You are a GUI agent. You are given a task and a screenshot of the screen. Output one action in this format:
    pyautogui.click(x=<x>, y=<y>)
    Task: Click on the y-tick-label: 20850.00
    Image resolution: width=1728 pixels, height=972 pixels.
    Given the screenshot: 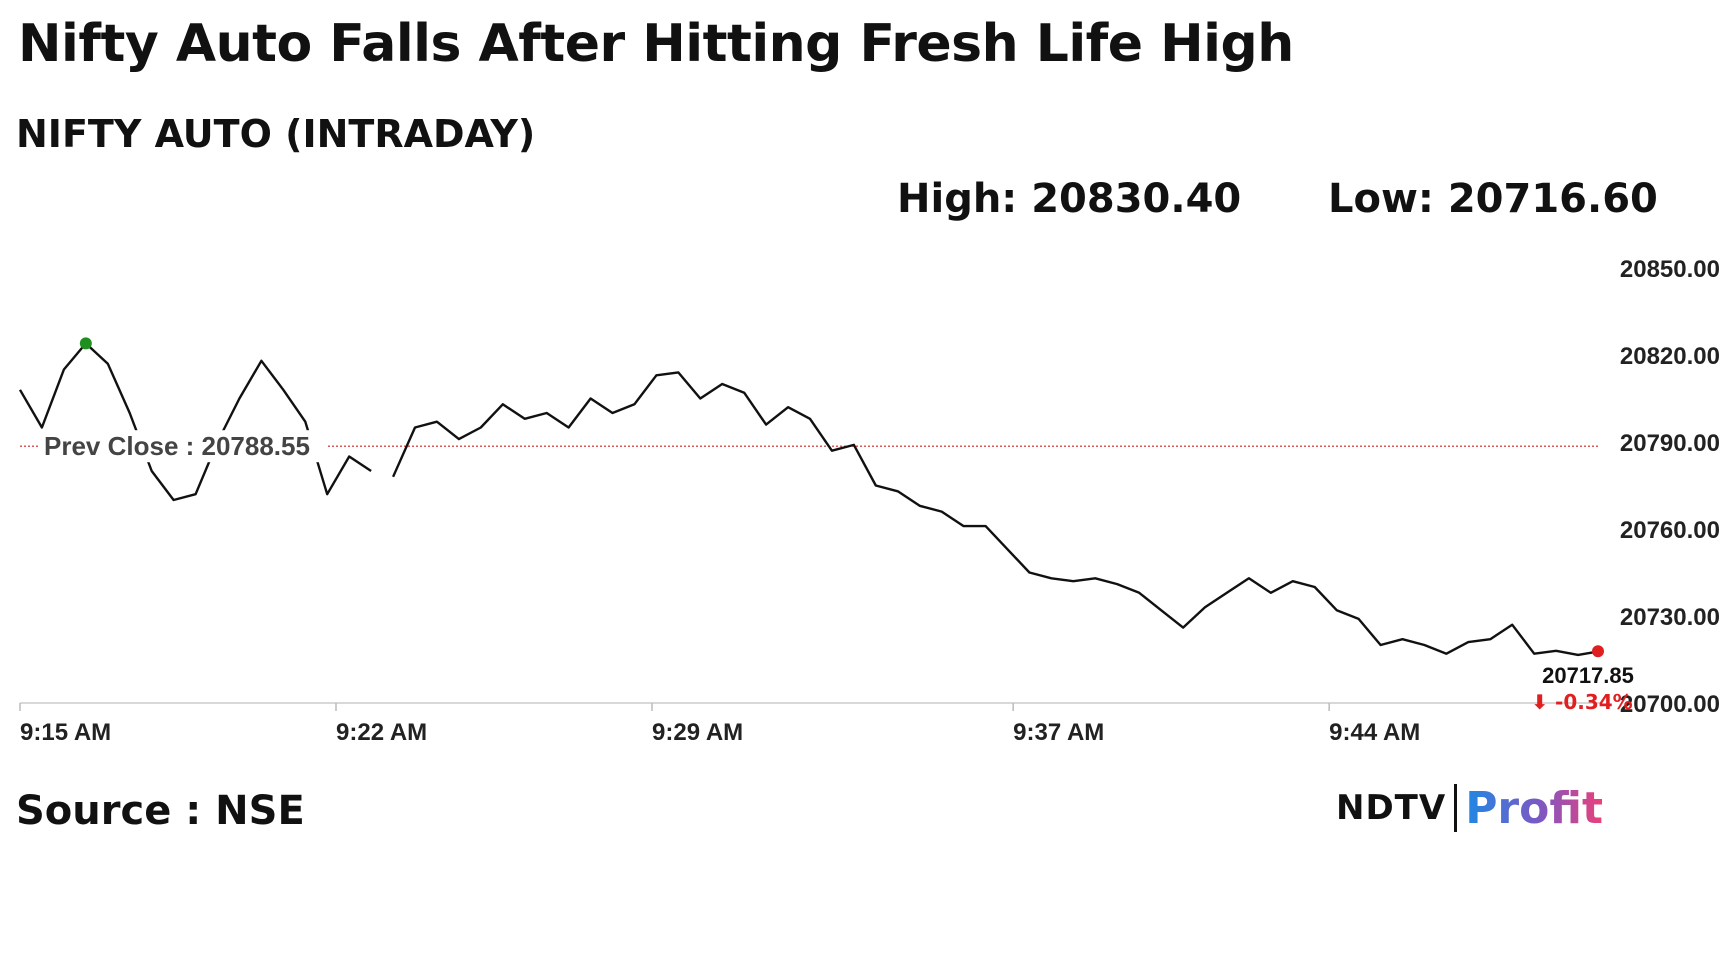 What is the action you would take?
    pyautogui.click(x=1670, y=269)
    